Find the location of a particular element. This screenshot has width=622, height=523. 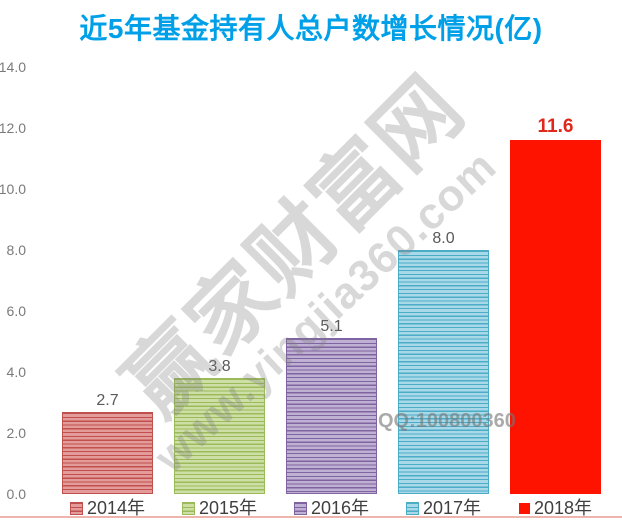

legend-label: 2018年 is located at coordinates (563, 508).